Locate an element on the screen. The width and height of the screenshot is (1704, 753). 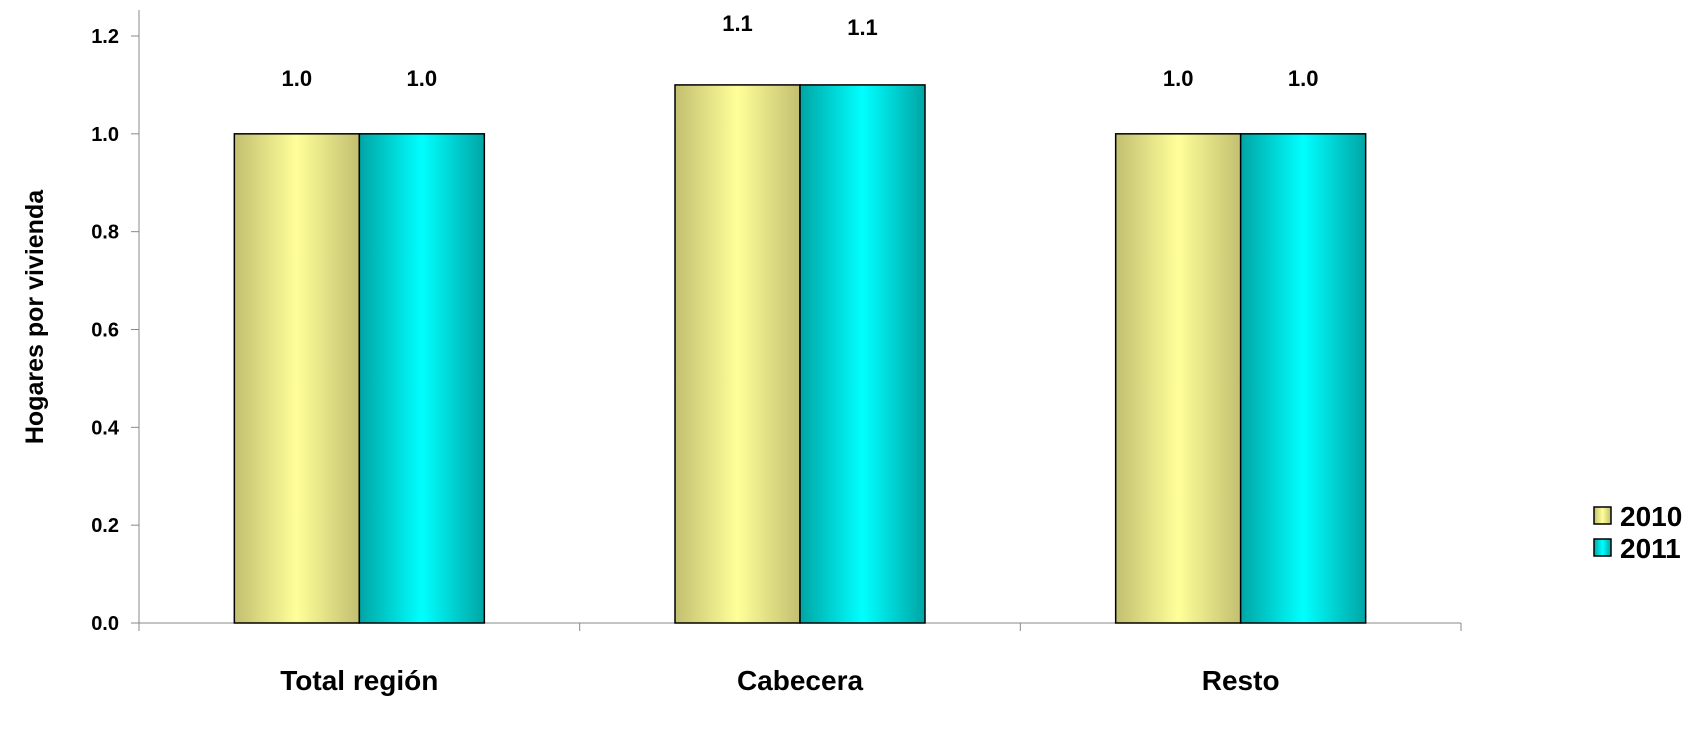
y-tick-label: 1.0 is located at coordinates (105, 135).